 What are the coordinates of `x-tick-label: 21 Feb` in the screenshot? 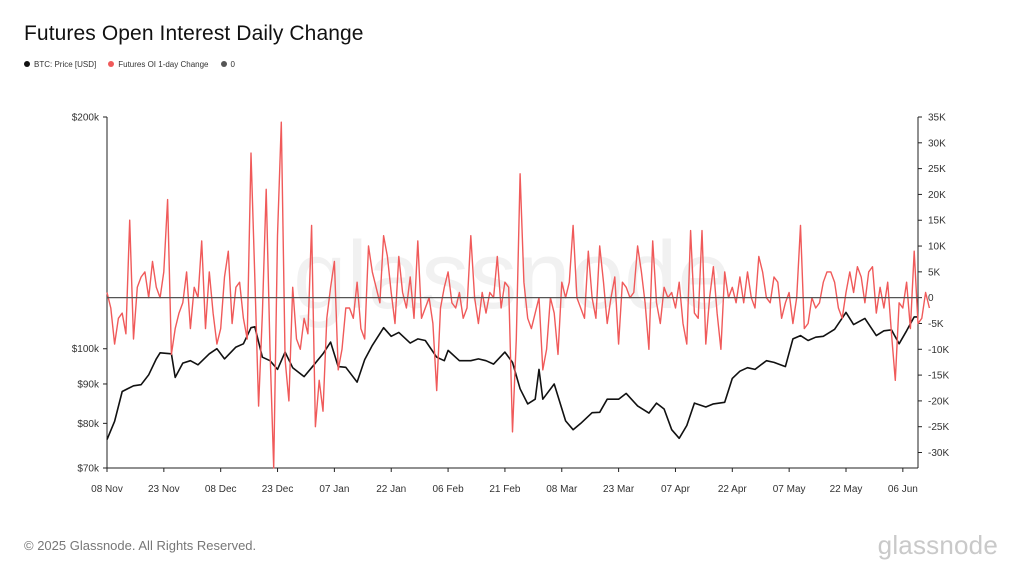 It's located at (505, 489).